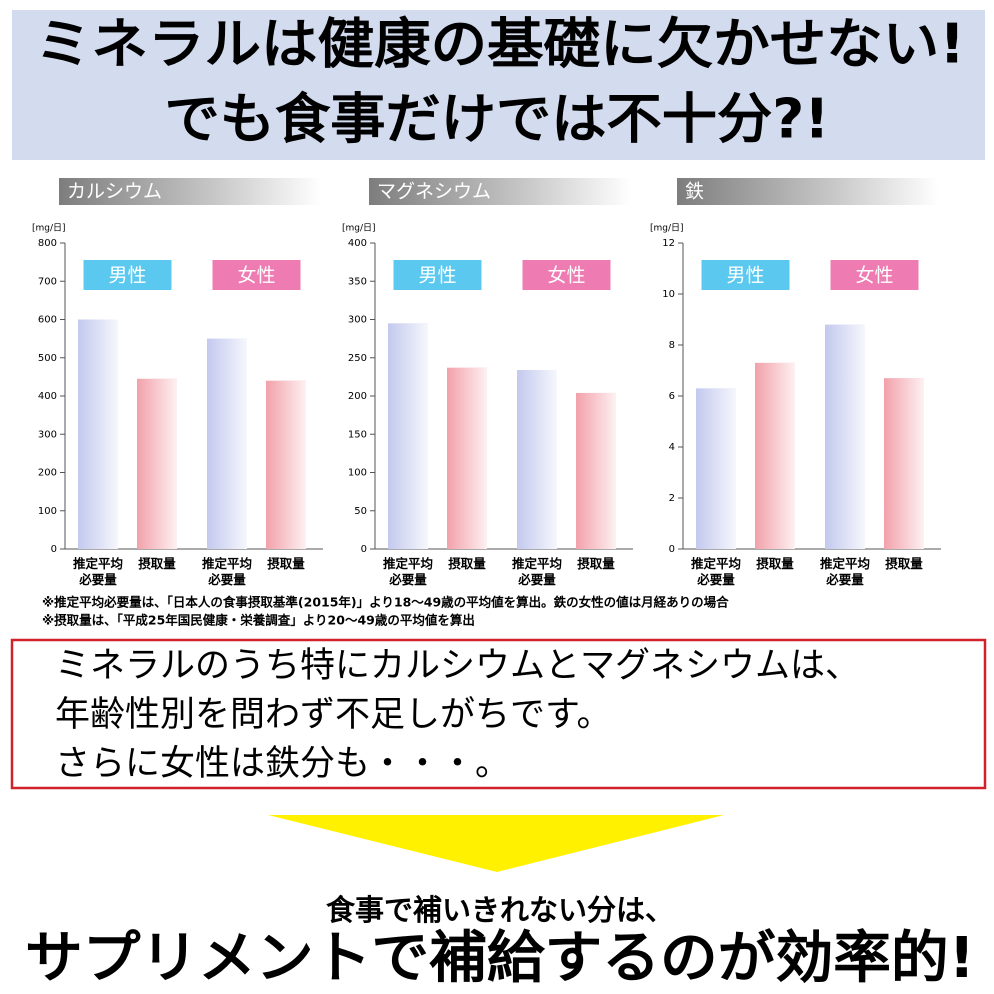 The height and width of the screenshot is (994, 994). Describe the element at coordinates (497, 119) in the screenshot. I see `headline: でも食事だけでは不十分?!` at that location.